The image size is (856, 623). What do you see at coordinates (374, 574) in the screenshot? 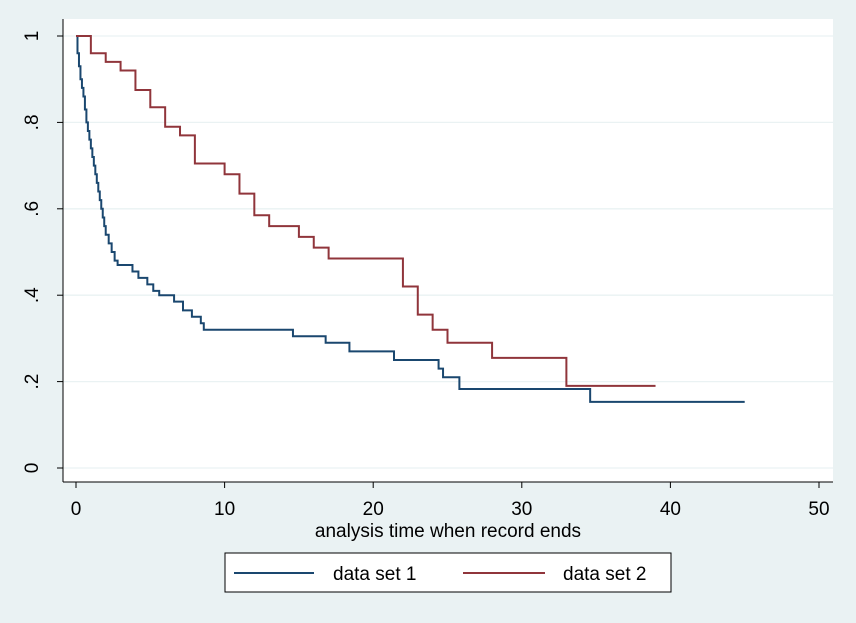
I see `legend-label-data-set-1: data set 1` at bounding box center [374, 574].